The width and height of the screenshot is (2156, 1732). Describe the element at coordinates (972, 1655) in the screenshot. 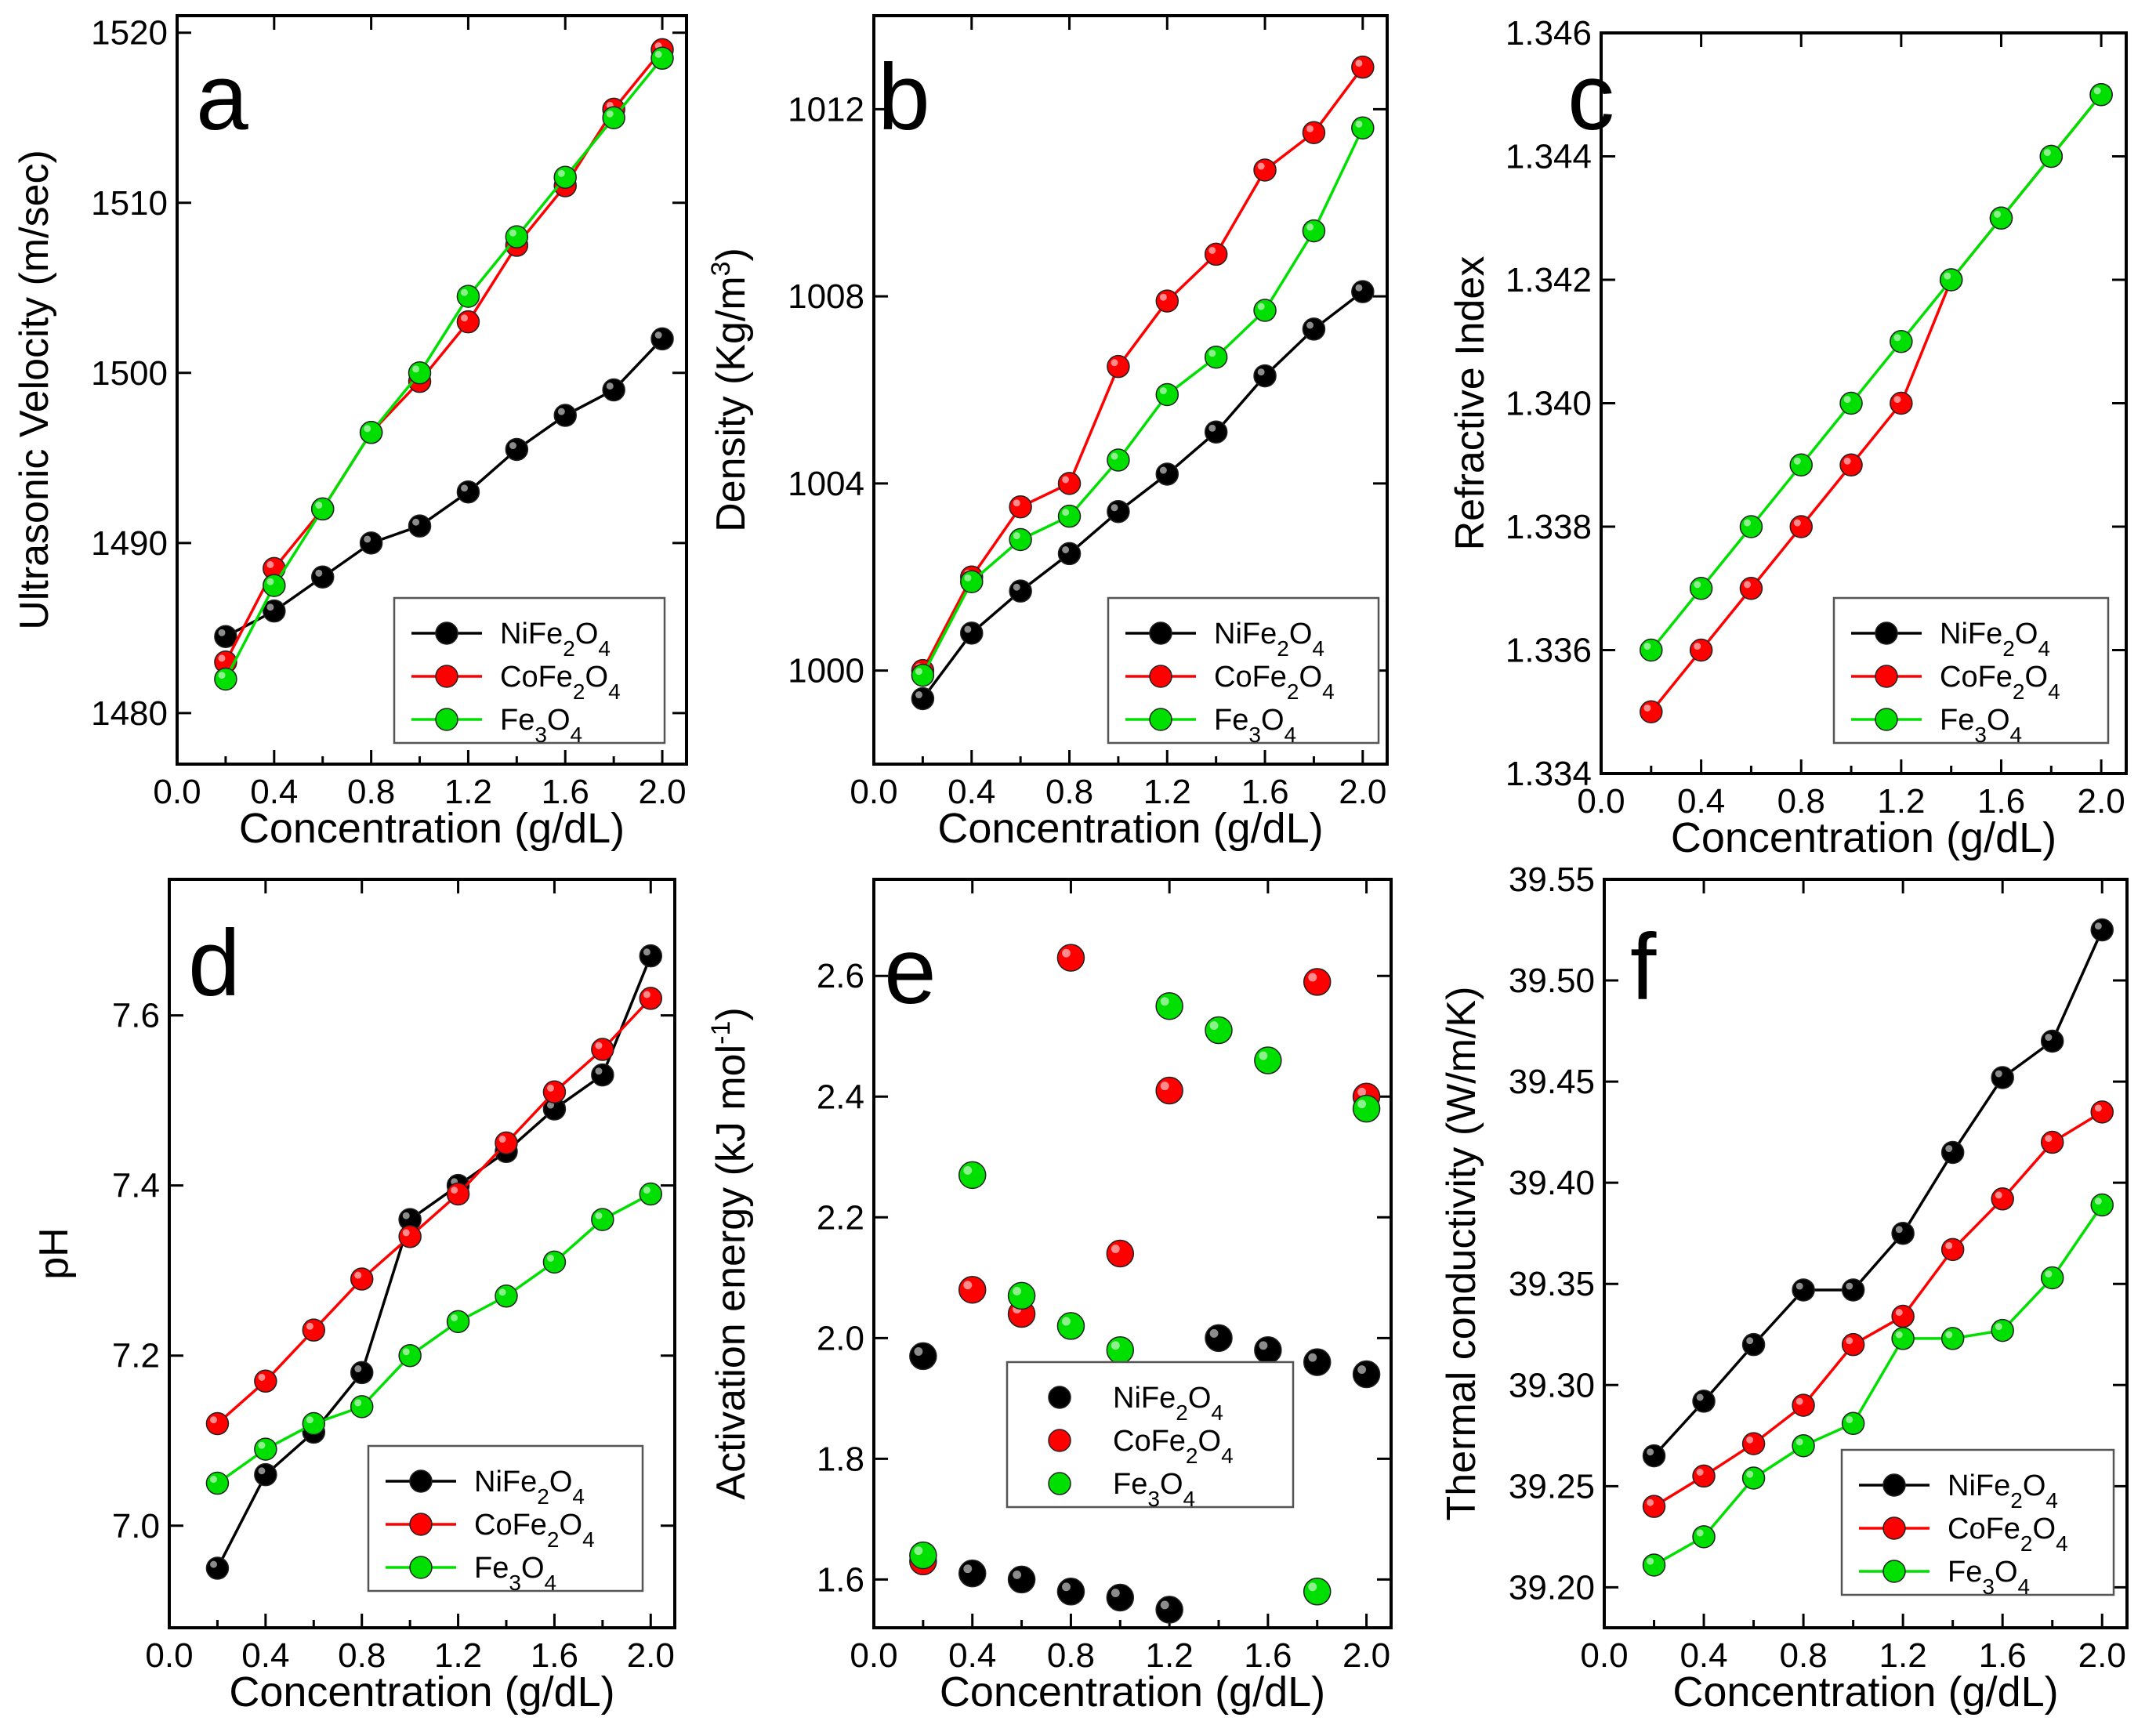

I see `x-tick-label-e: 0.4` at that location.